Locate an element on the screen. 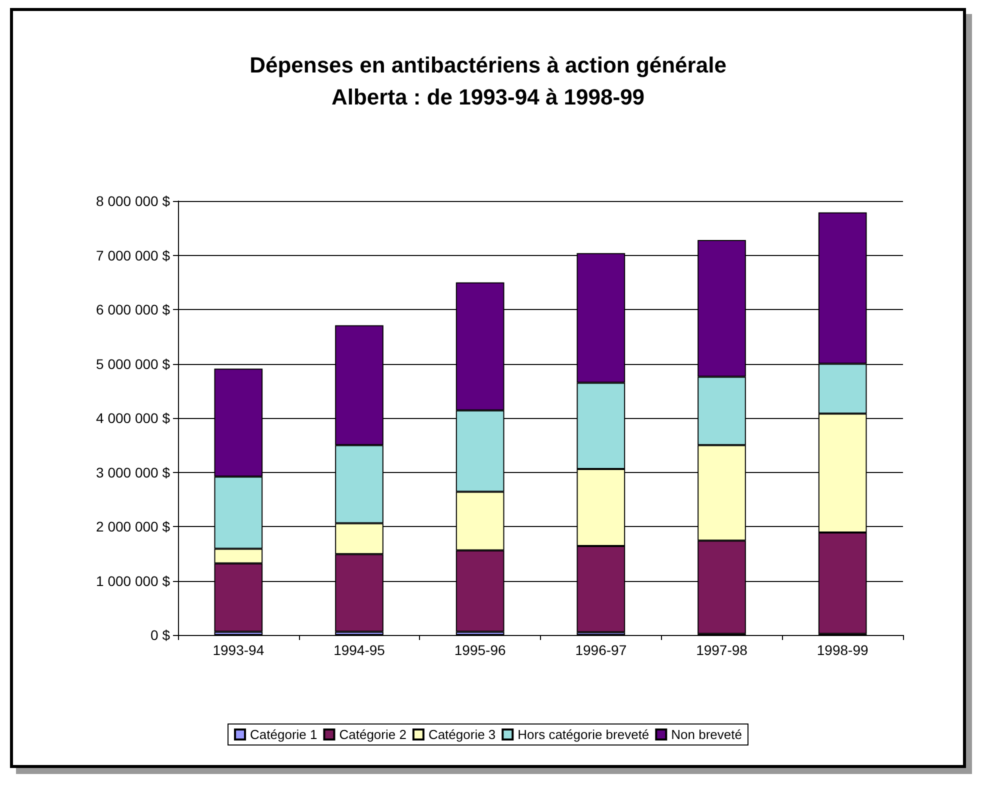 The height and width of the screenshot is (785, 984). y-tick-label: 3 000 000 $ is located at coordinates (133, 472).